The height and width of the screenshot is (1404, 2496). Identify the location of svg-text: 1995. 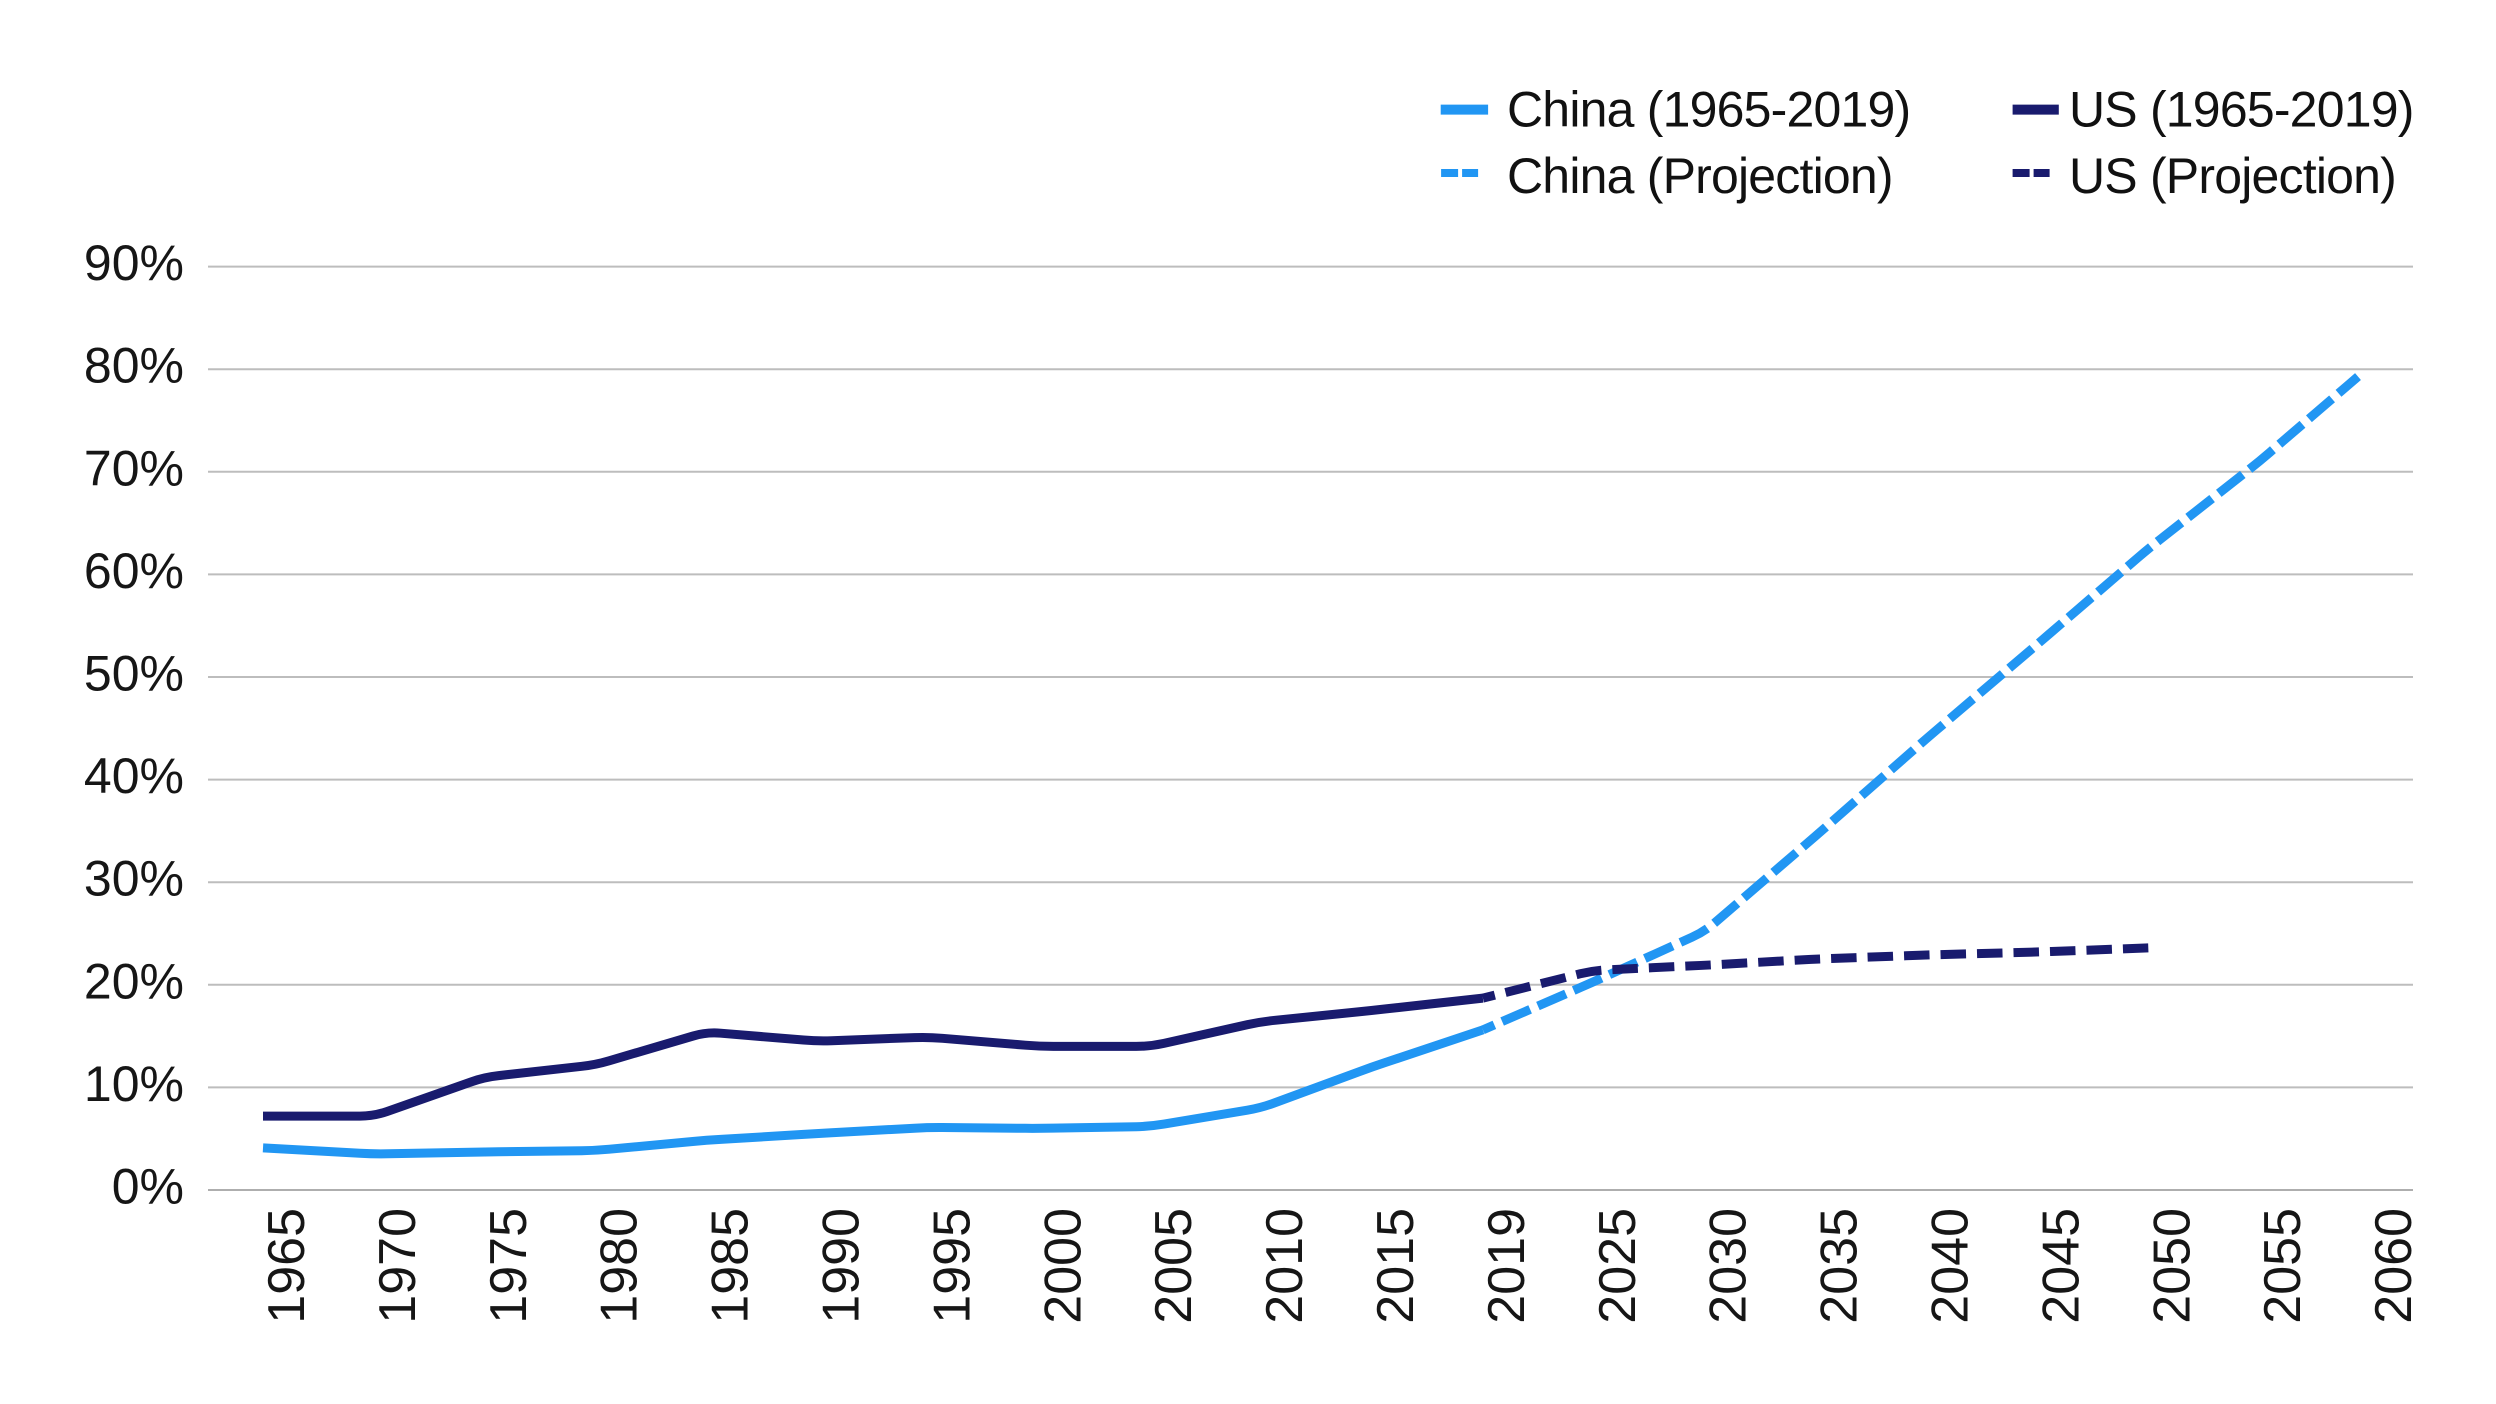
(952, 1266).